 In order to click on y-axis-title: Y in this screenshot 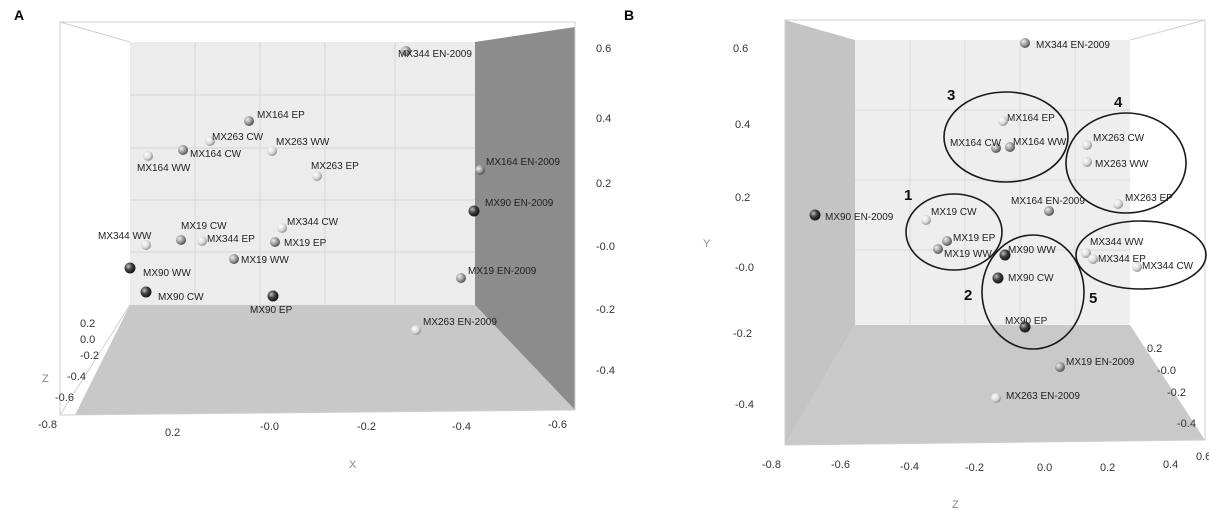, I will do `click(707, 244)`.